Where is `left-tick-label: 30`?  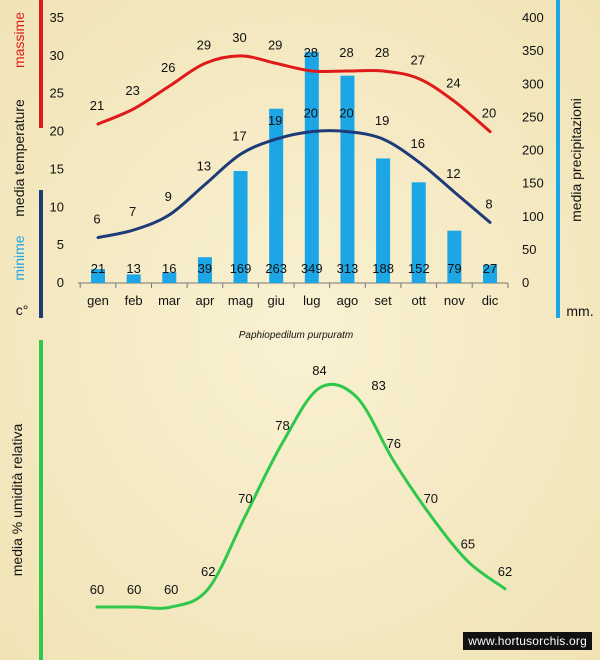
left-tick-label: 30 is located at coordinates (57, 55).